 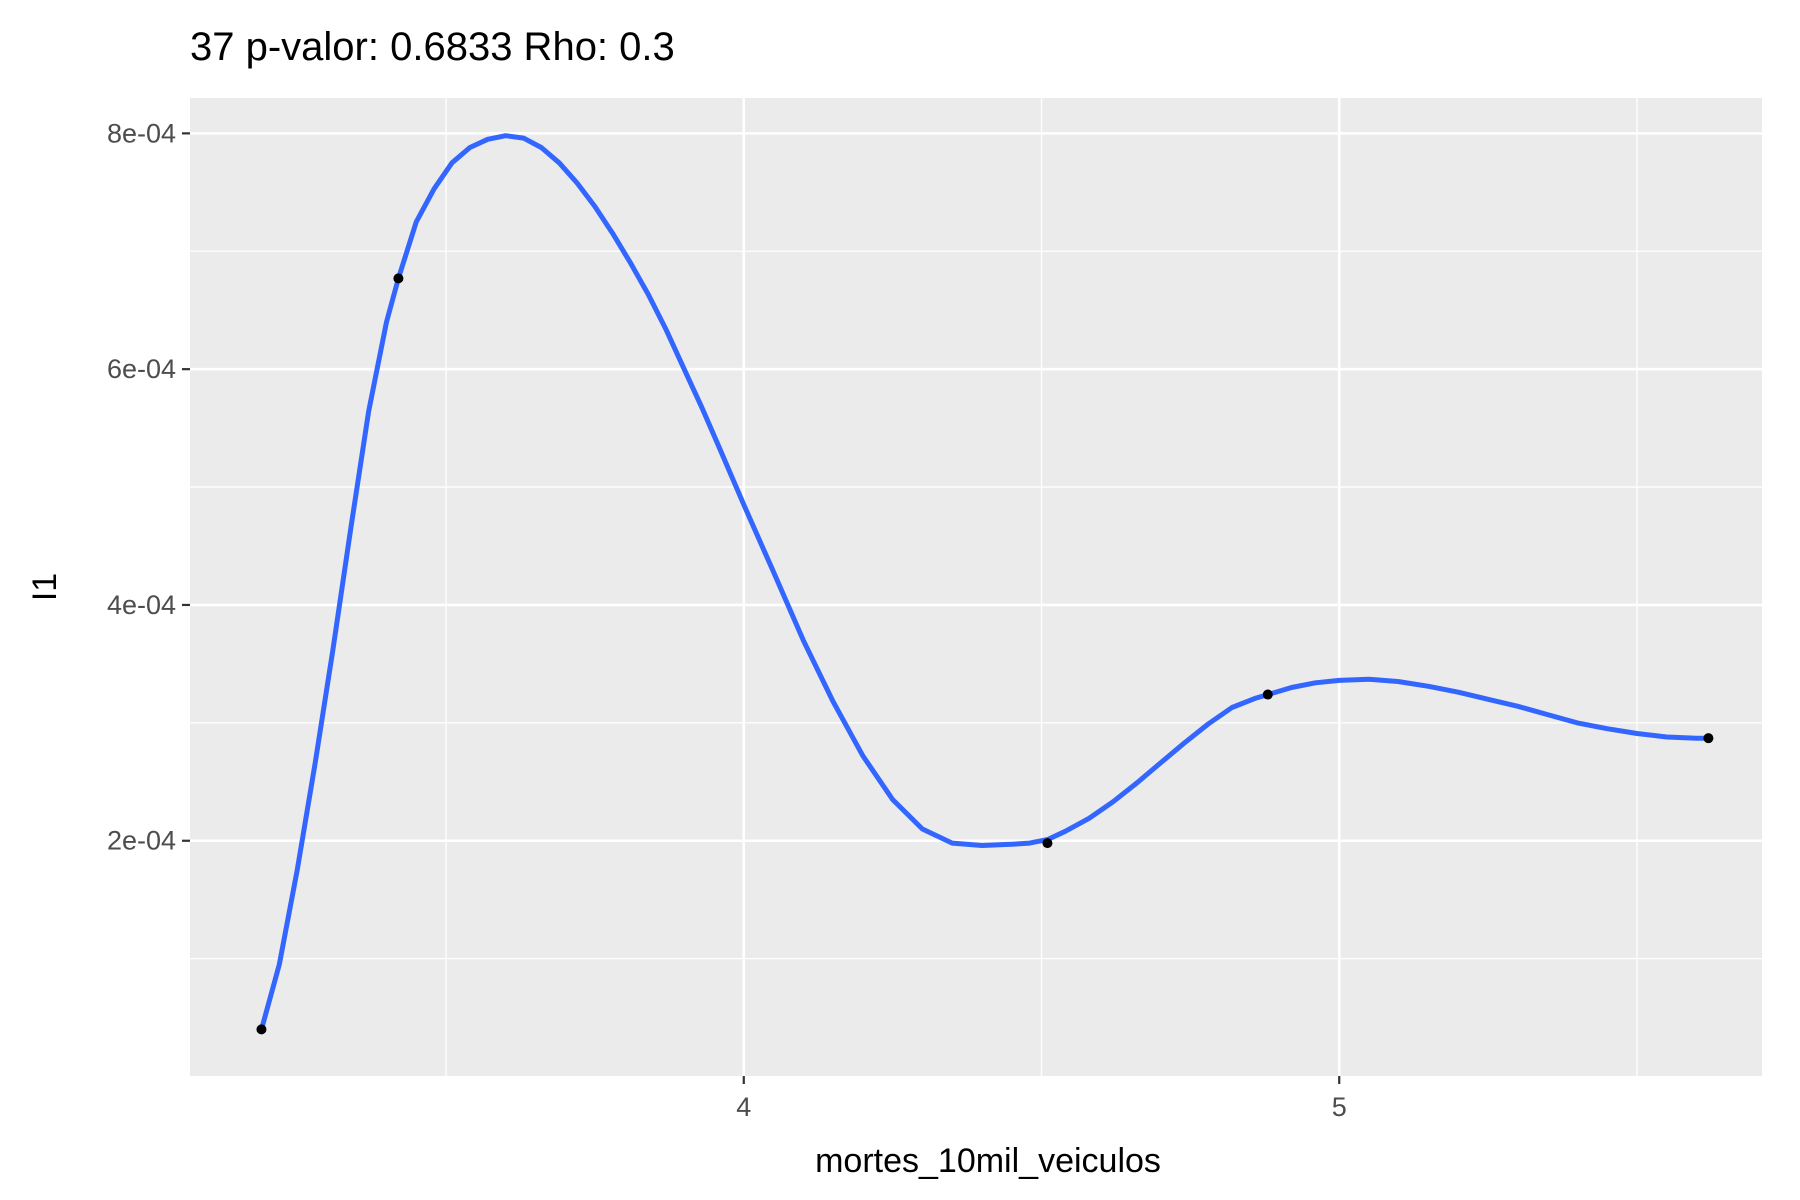 What do you see at coordinates (988, 1161) in the screenshot?
I see `x-axis-title: mortes_10mil_veiculos` at bounding box center [988, 1161].